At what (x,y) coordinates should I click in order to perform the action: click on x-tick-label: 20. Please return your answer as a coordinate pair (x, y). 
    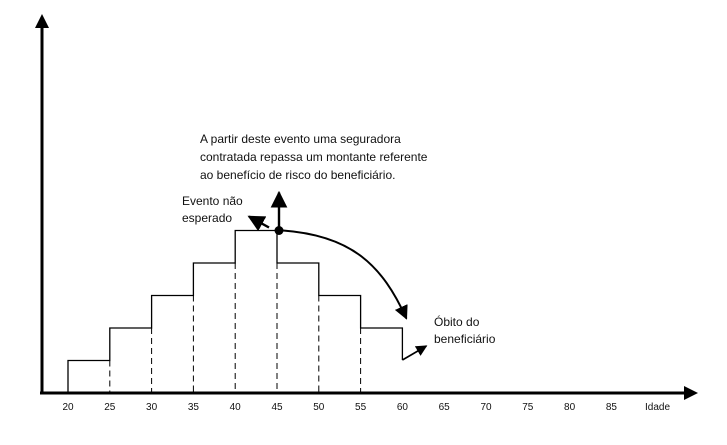
    Looking at the image, I should click on (68, 407).